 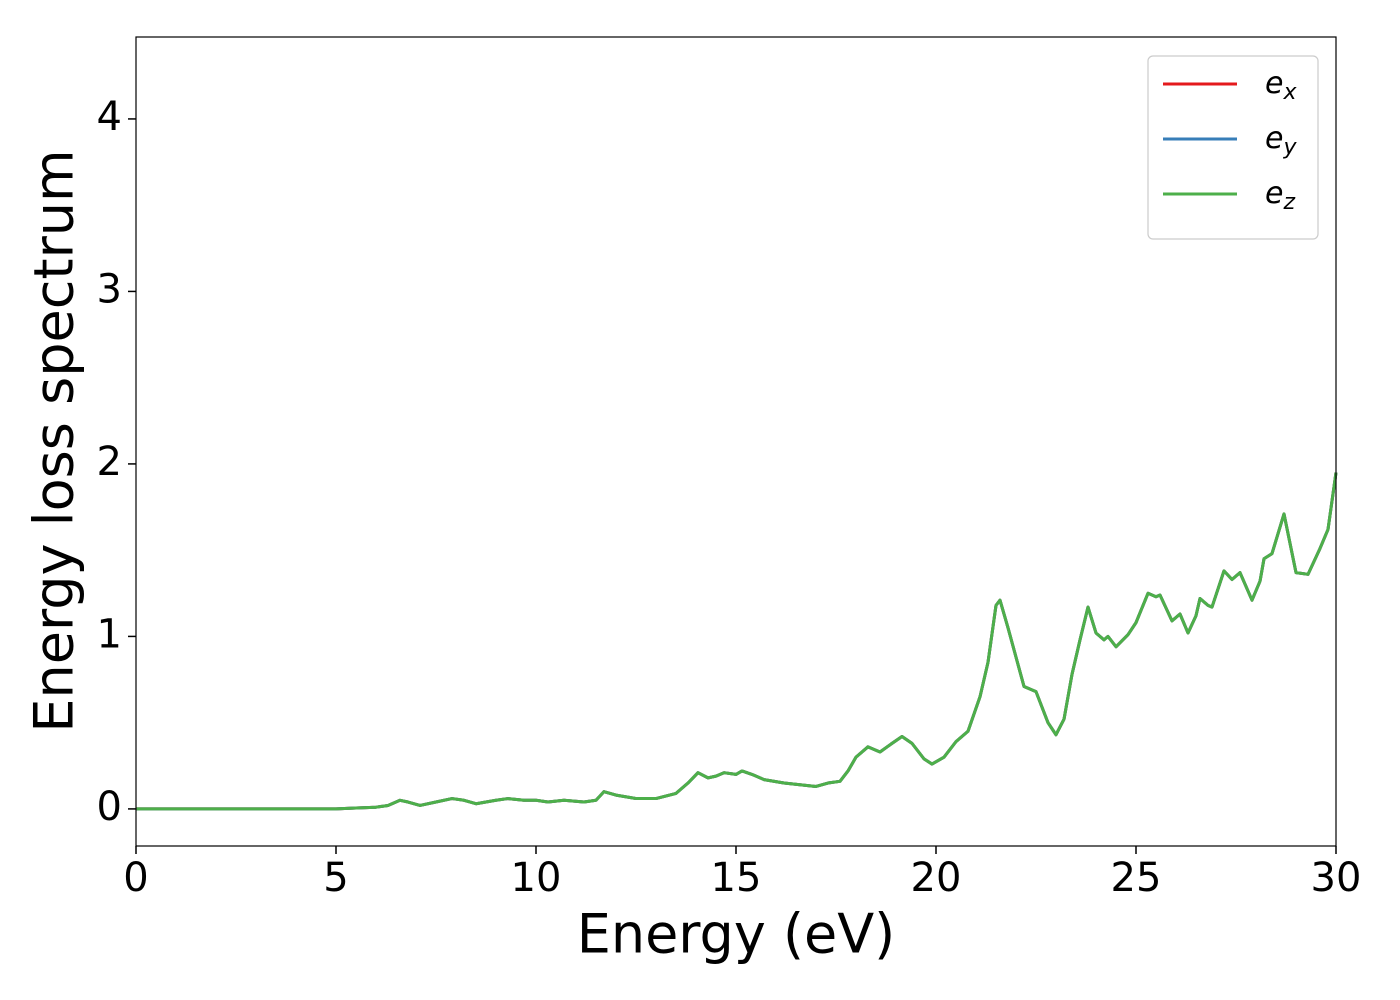 I want to click on x-axis-label: Energy (eV), so click(x=736, y=934).